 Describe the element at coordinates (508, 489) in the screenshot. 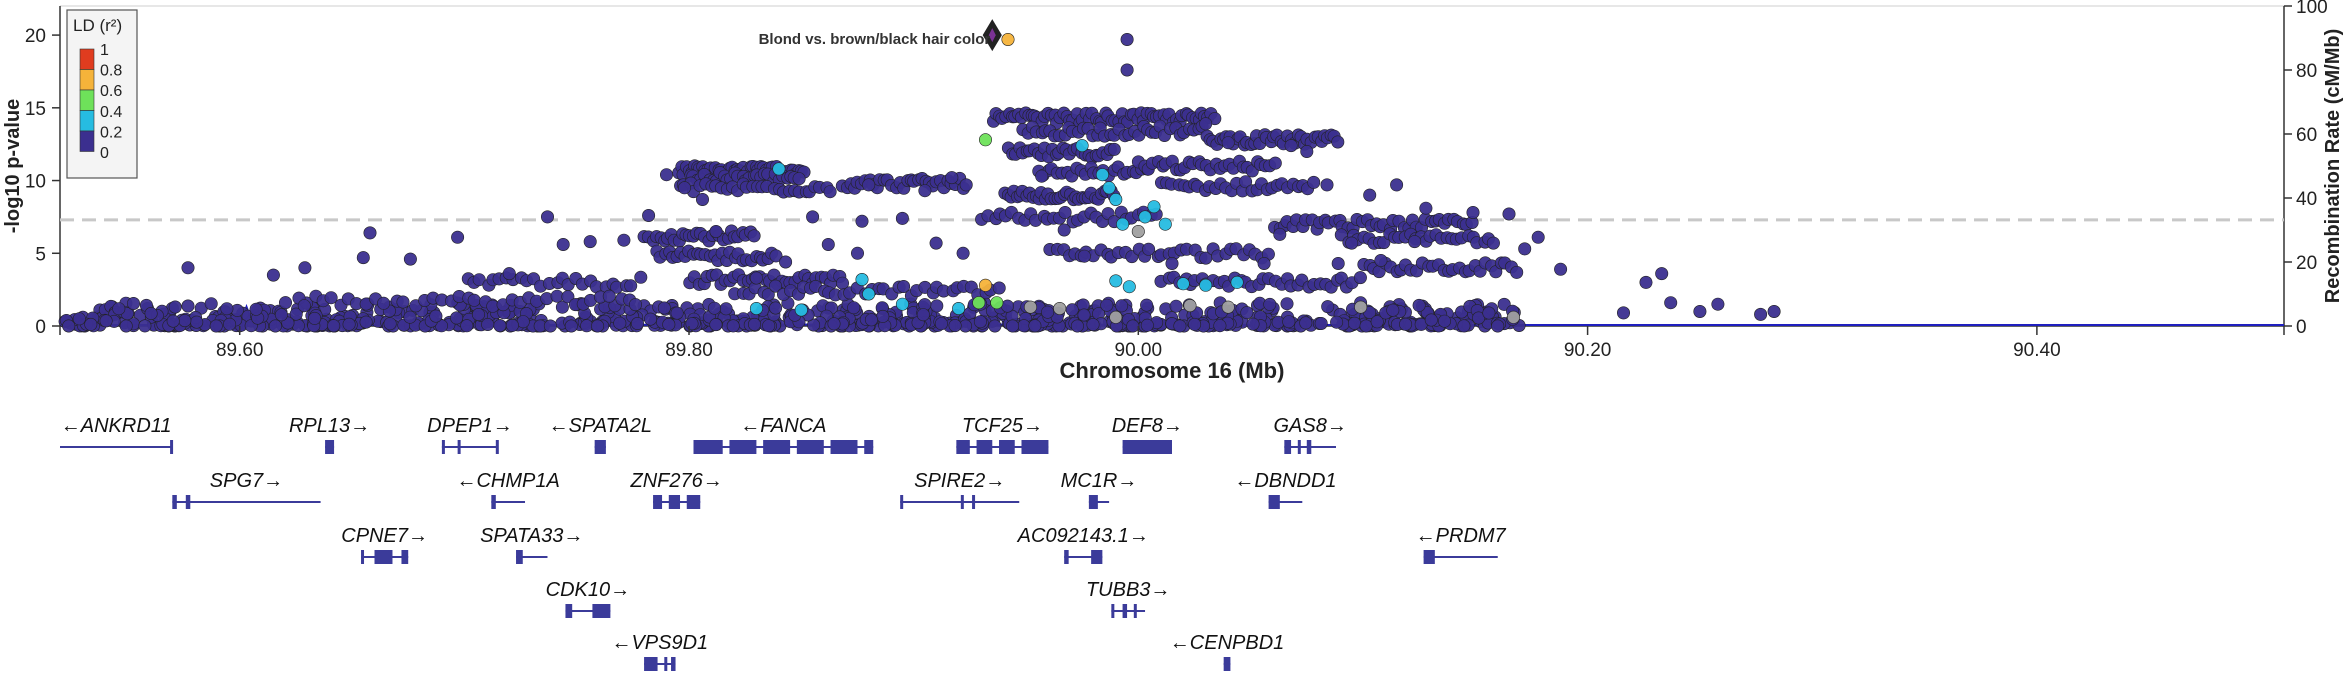

I see `gene-CHMP1A: ←CHMP1A` at that location.